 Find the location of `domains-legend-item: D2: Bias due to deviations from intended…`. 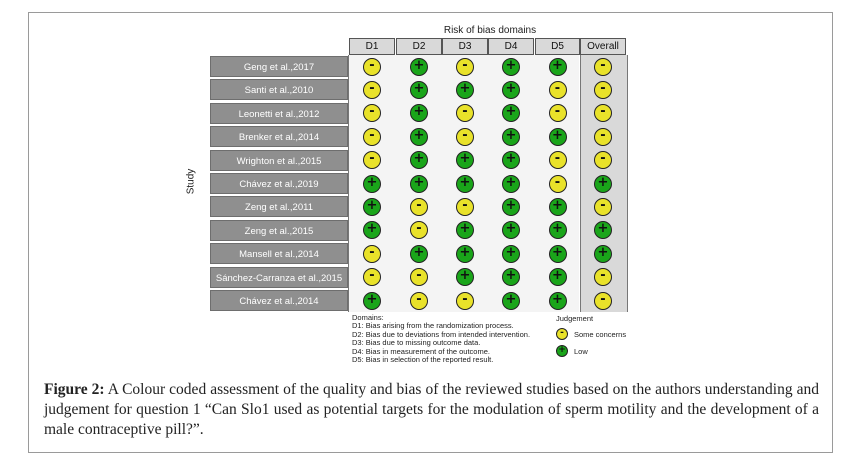

domains-legend-item: D2: Bias due to deviations from intended… is located at coordinates (441, 334).